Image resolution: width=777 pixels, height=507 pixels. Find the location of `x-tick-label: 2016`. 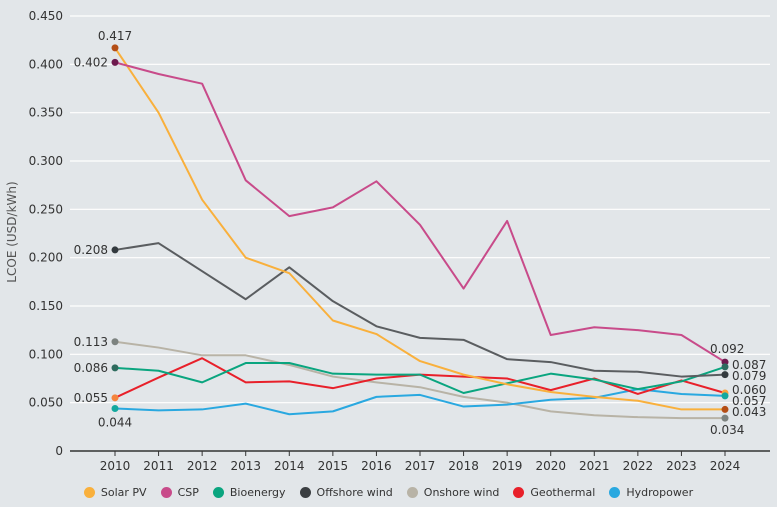

x-tick-label: 2016 is located at coordinates (376, 466).